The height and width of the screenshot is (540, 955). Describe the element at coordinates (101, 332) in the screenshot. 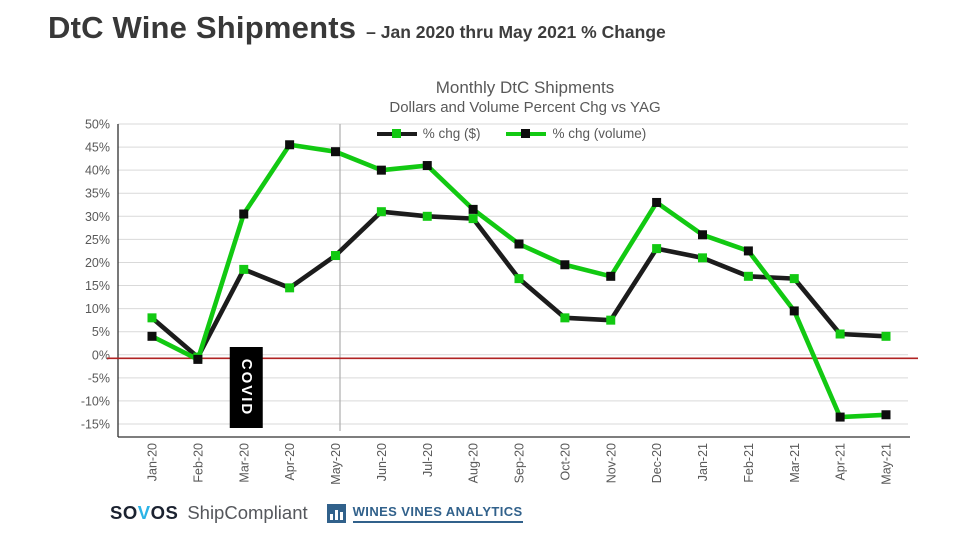

I see `y-axis-tick-label: 5%` at that location.